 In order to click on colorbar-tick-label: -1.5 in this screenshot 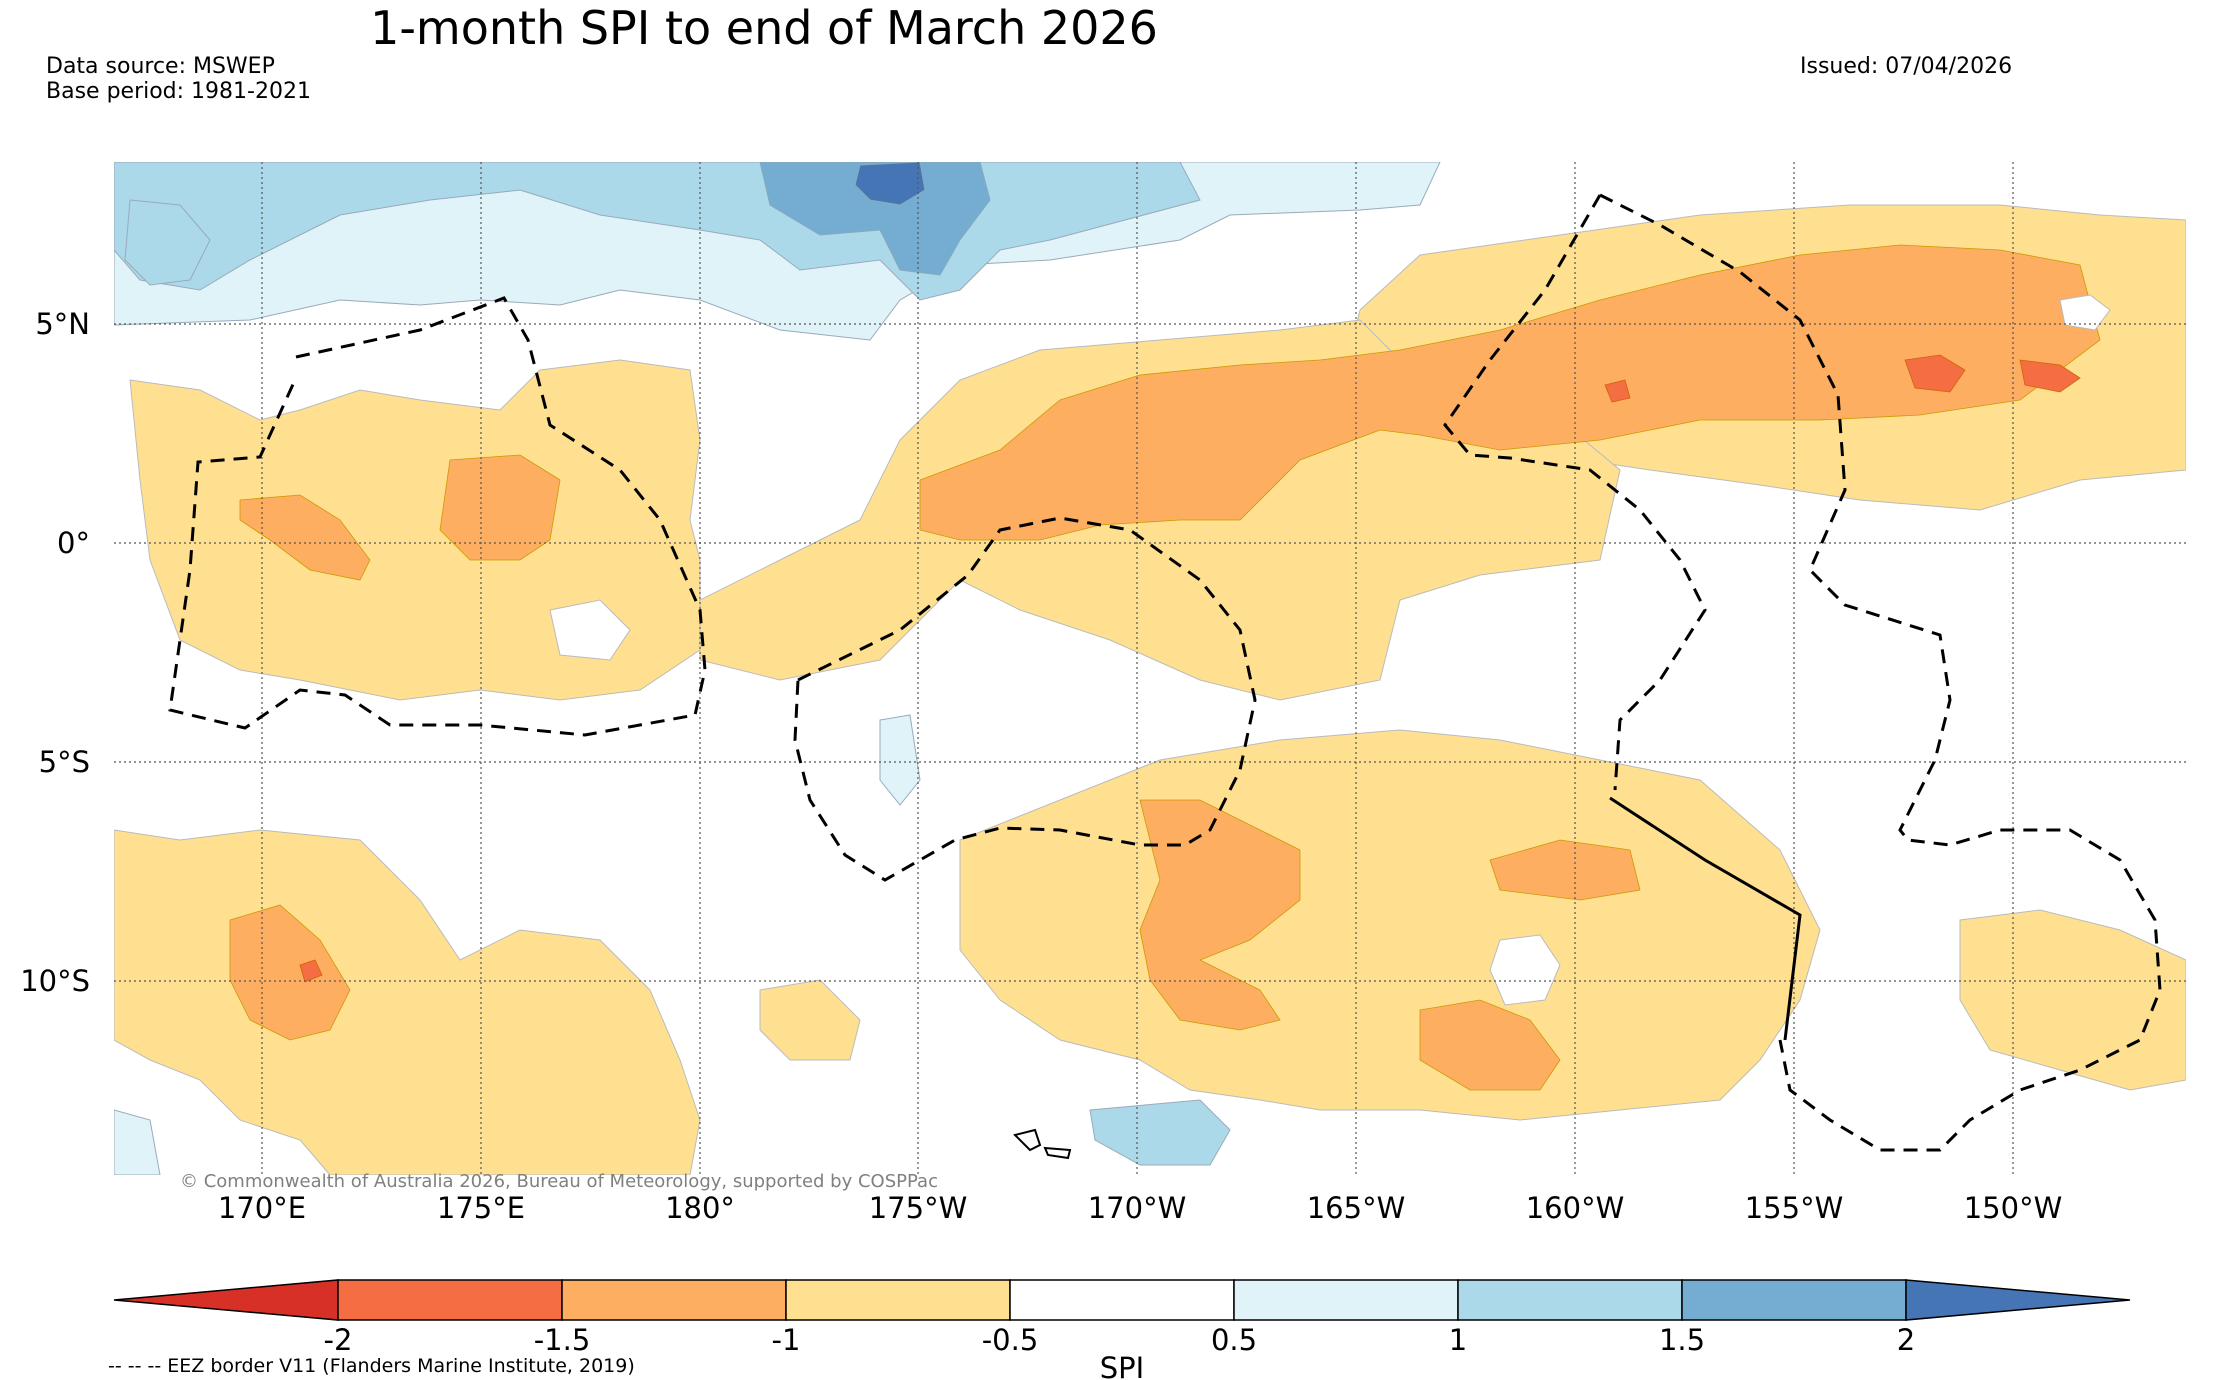, I will do `click(562, 1340)`.